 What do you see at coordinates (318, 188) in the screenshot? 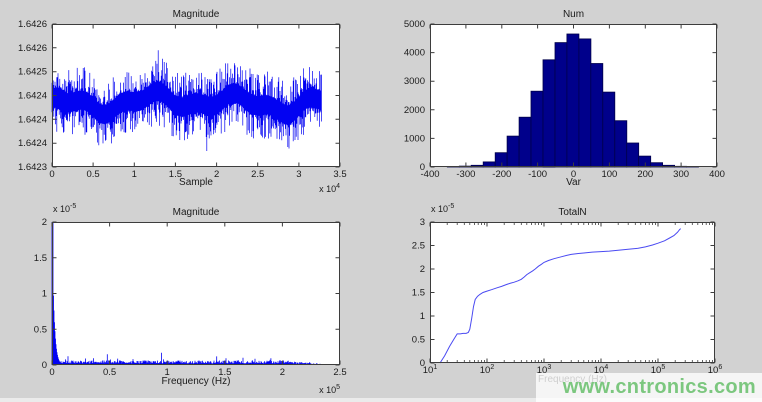
I see `x-axis-multiplier: x 104` at bounding box center [318, 188].